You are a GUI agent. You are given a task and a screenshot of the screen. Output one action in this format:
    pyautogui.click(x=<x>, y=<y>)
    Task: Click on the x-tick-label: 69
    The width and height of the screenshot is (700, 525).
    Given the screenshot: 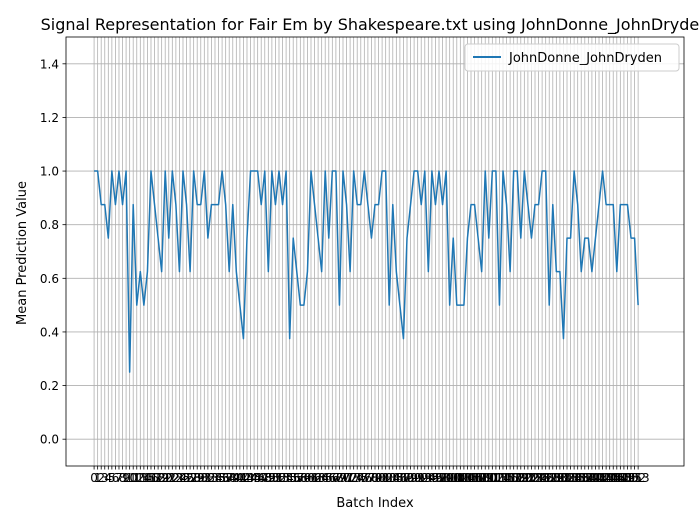 What is the action you would take?
    pyautogui.click(x=339, y=478)
    